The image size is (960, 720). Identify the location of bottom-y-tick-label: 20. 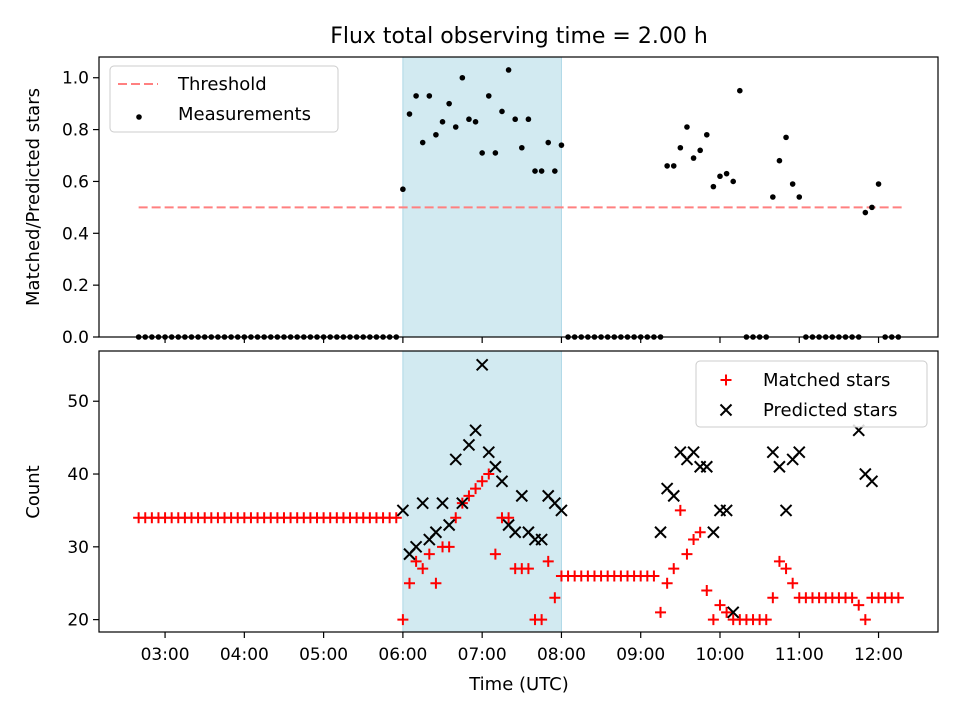
(78, 621).